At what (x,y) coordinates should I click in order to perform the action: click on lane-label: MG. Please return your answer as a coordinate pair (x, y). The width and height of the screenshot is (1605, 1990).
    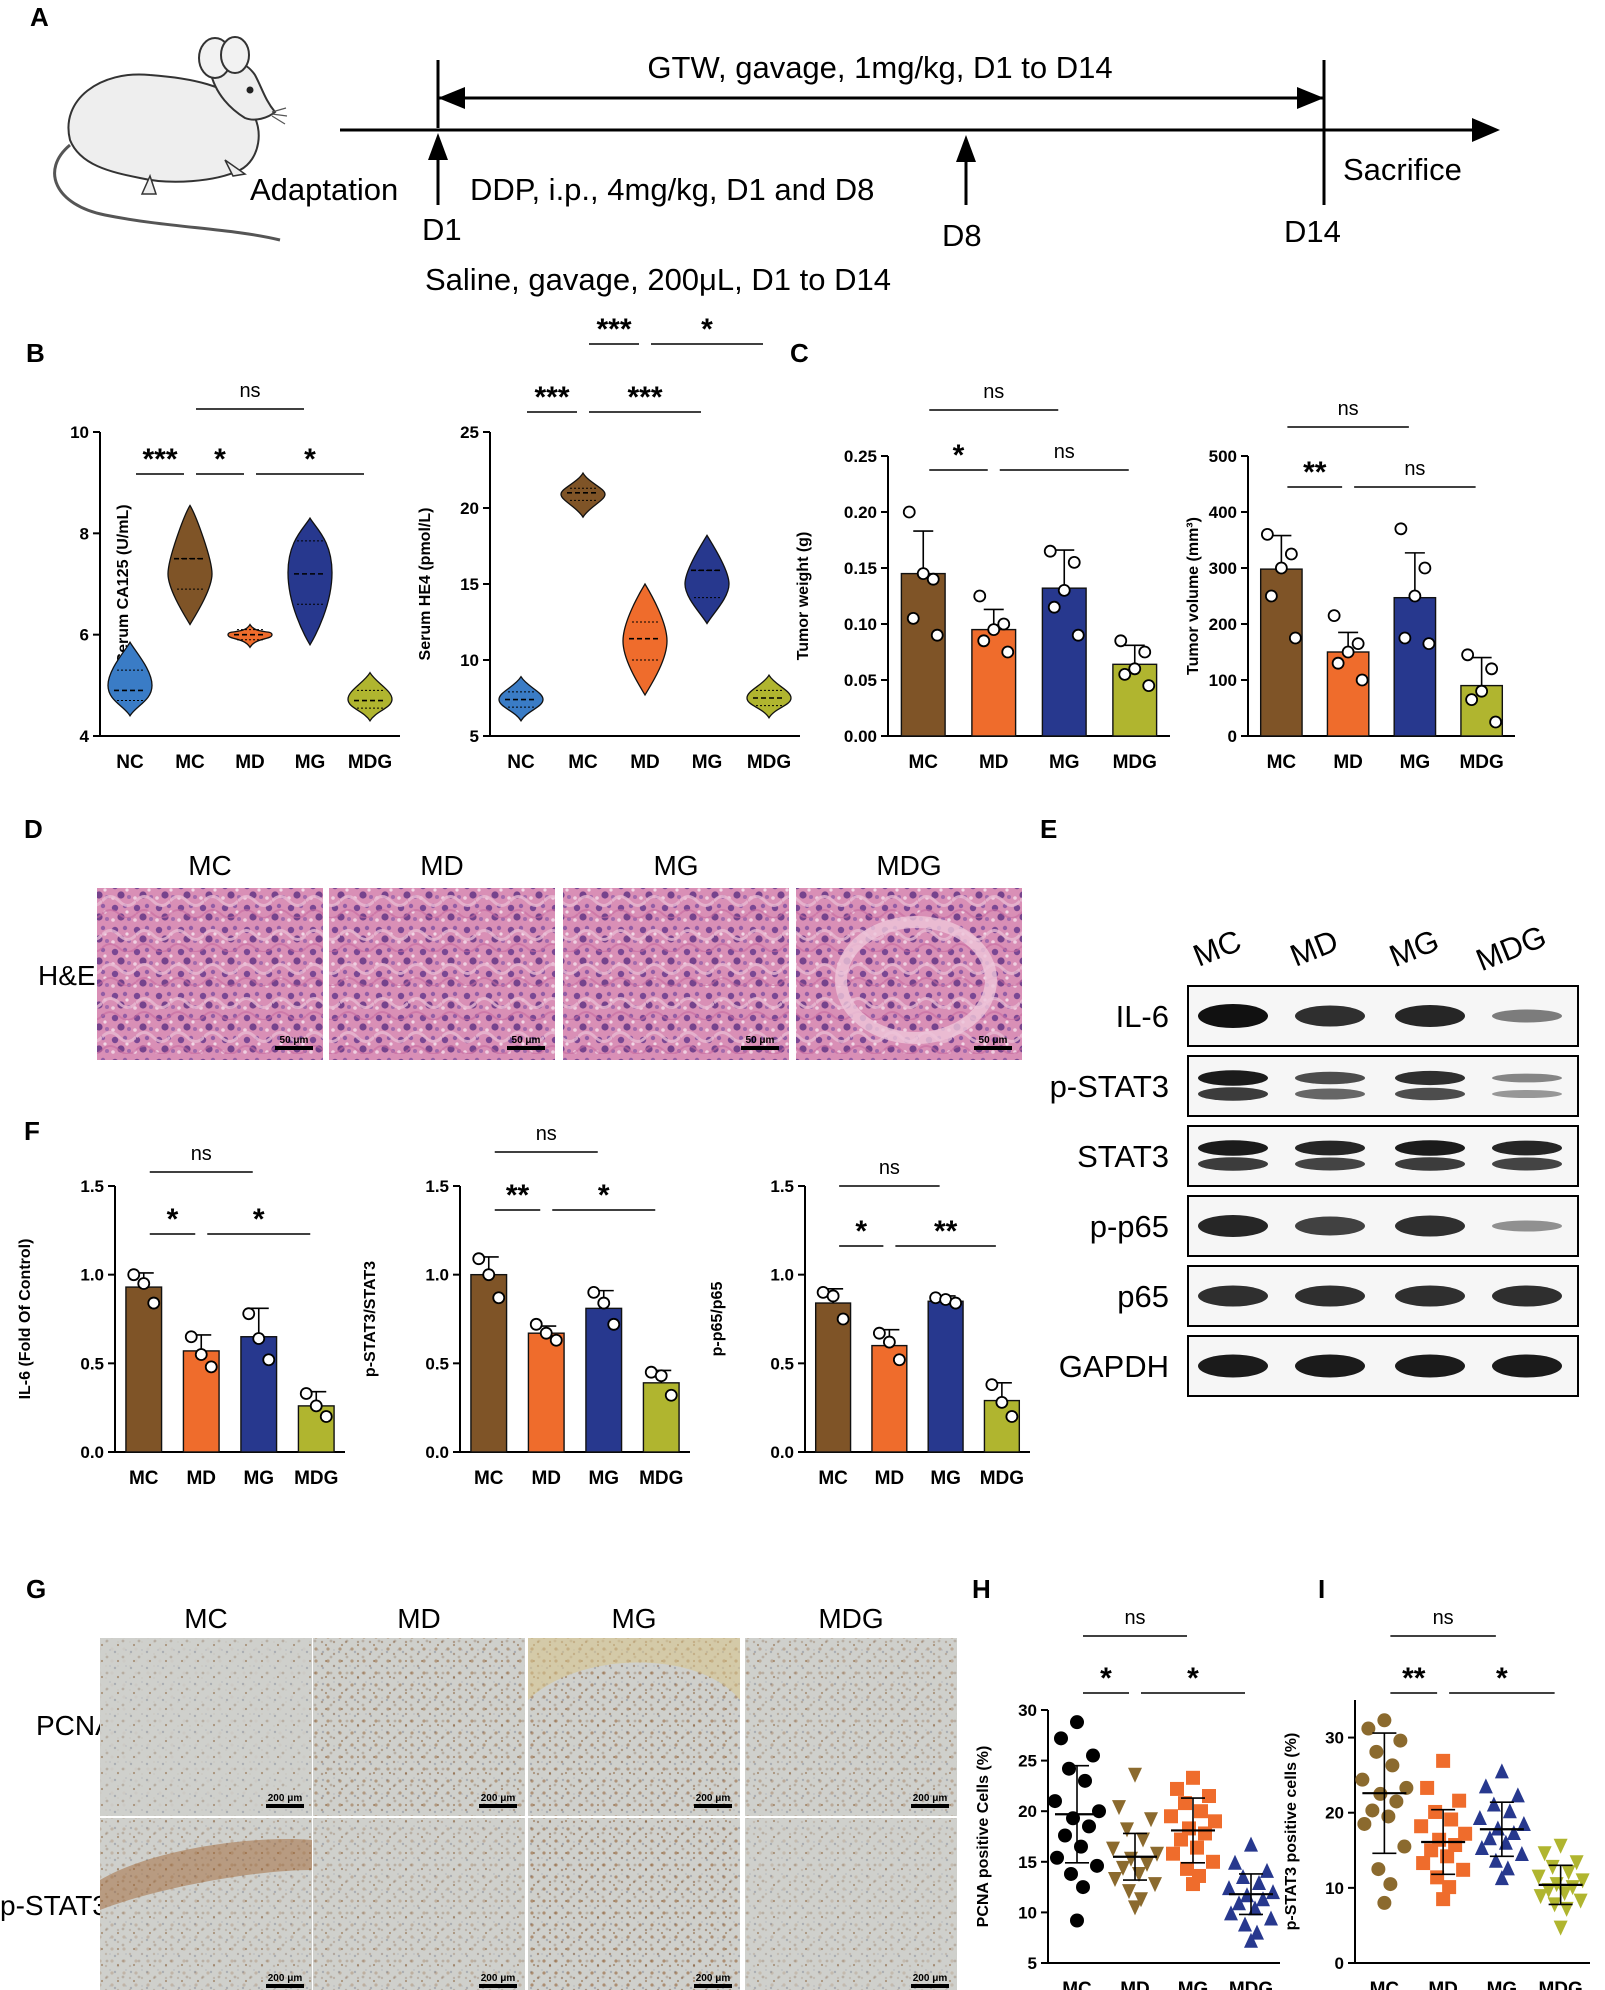
    Looking at the image, I should click on (1413, 948).